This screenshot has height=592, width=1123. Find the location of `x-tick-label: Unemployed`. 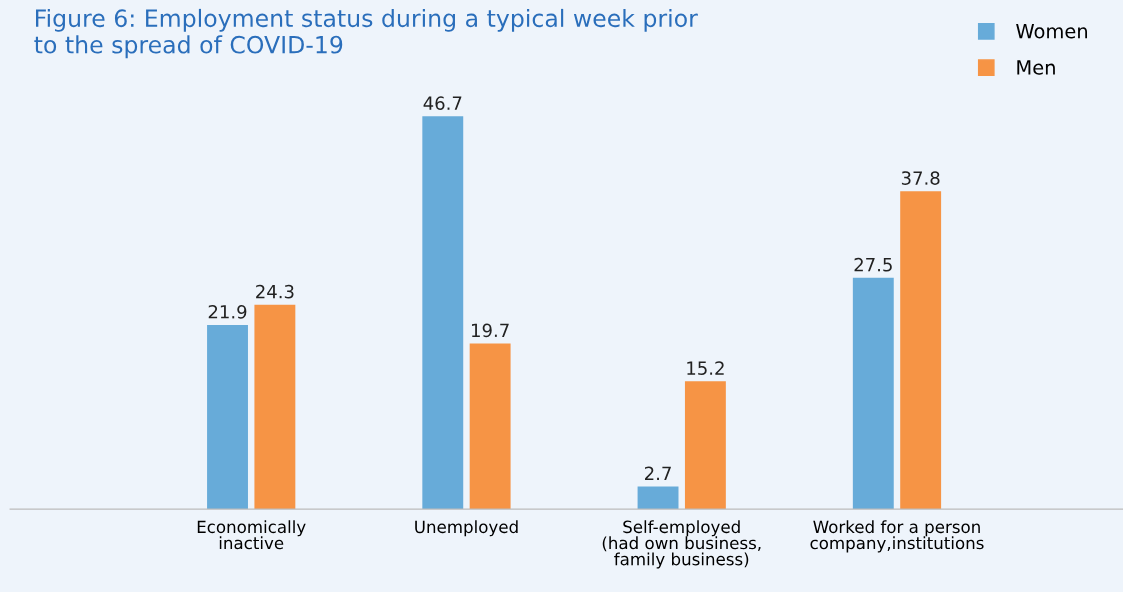

x-tick-label: Unemployed is located at coordinates (466, 528).